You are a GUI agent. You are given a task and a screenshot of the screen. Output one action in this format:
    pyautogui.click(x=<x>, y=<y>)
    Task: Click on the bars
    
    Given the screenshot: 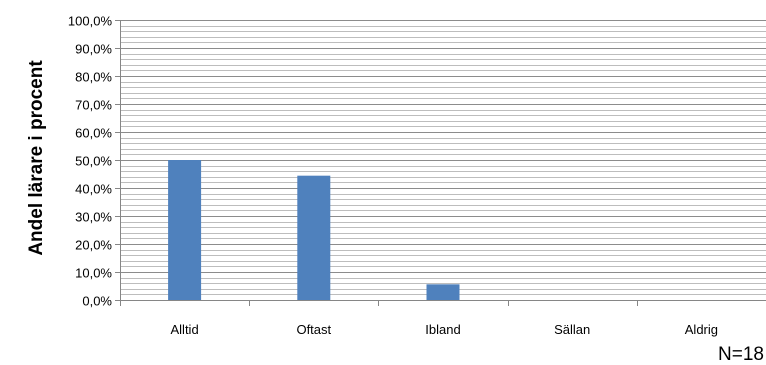 What is the action you would take?
    pyautogui.click(x=314, y=230)
    